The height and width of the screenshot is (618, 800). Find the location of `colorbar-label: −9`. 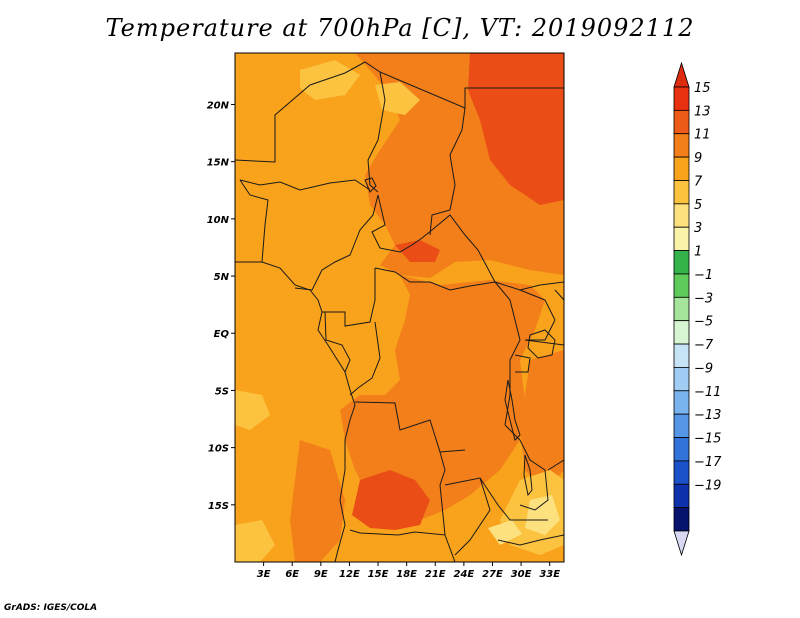

colorbar-label: −9 is located at coordinates (703, 368).